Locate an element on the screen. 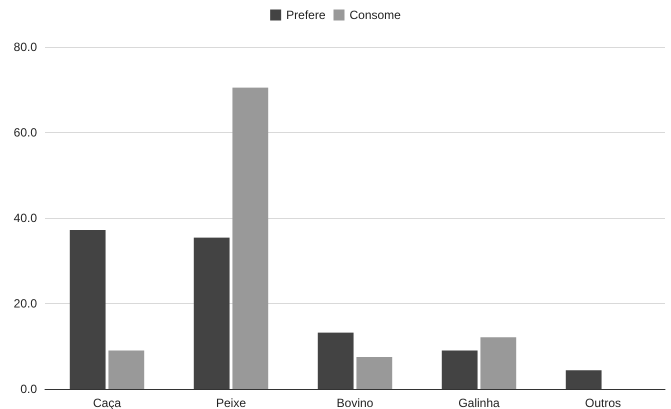 The height and width of the screenshot is (409, 671). x-tick-label: Outros is located at coordinates (603, 402).